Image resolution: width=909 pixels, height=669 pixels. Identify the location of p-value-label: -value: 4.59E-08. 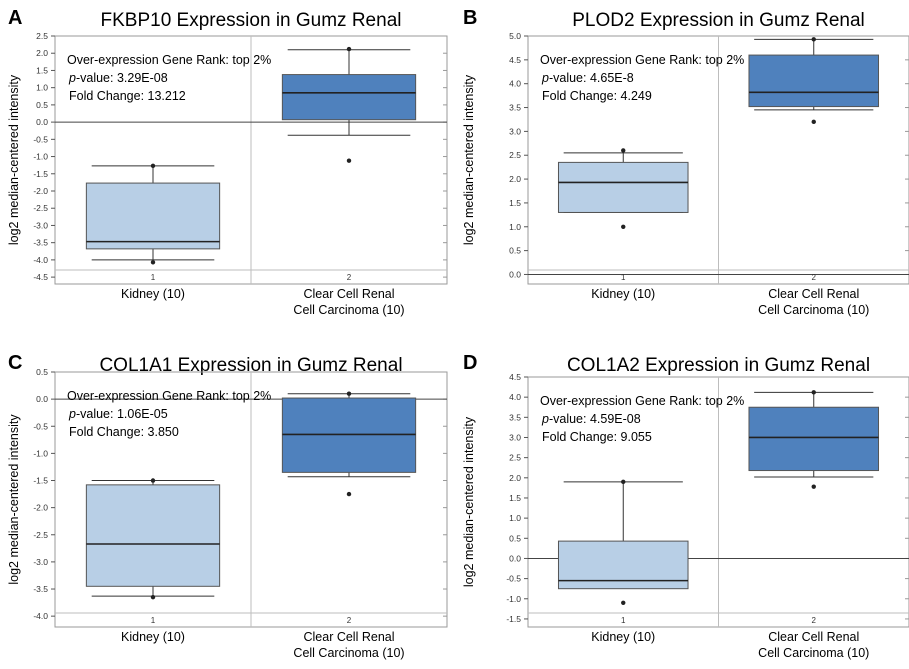
(595, 419).